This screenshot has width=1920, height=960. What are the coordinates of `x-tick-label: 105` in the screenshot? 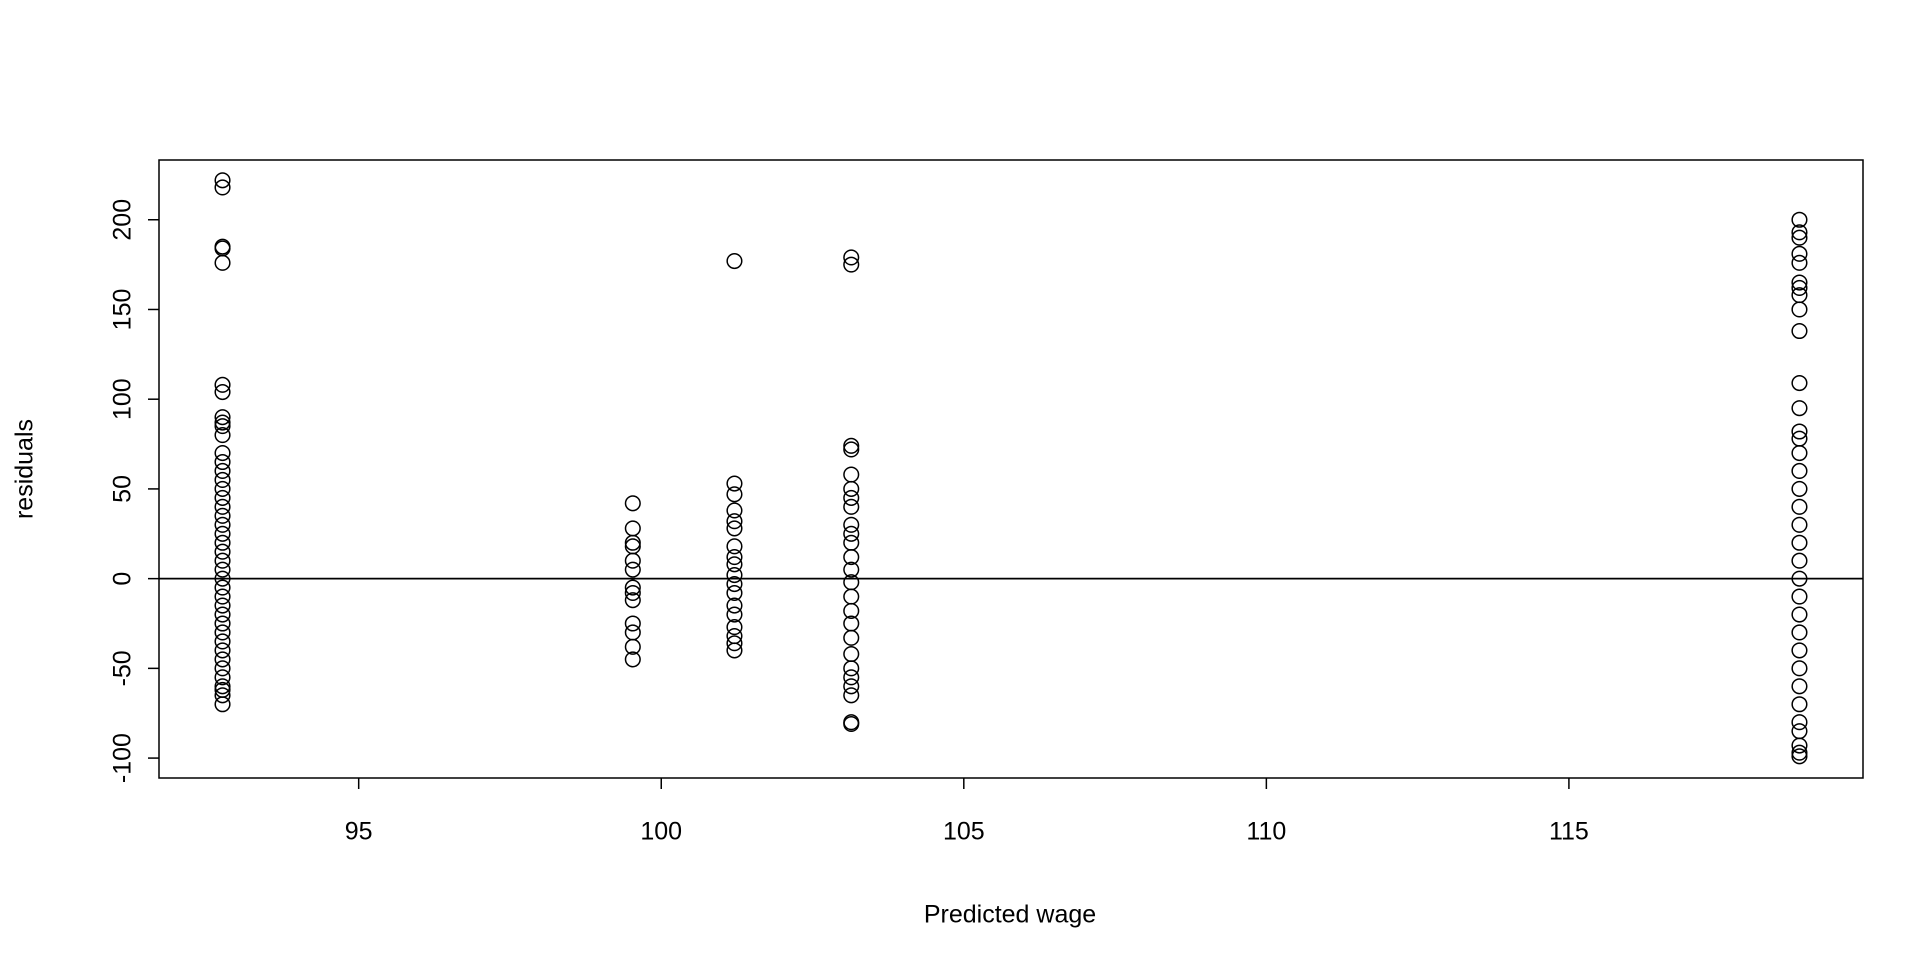 It's located at (964, 832).